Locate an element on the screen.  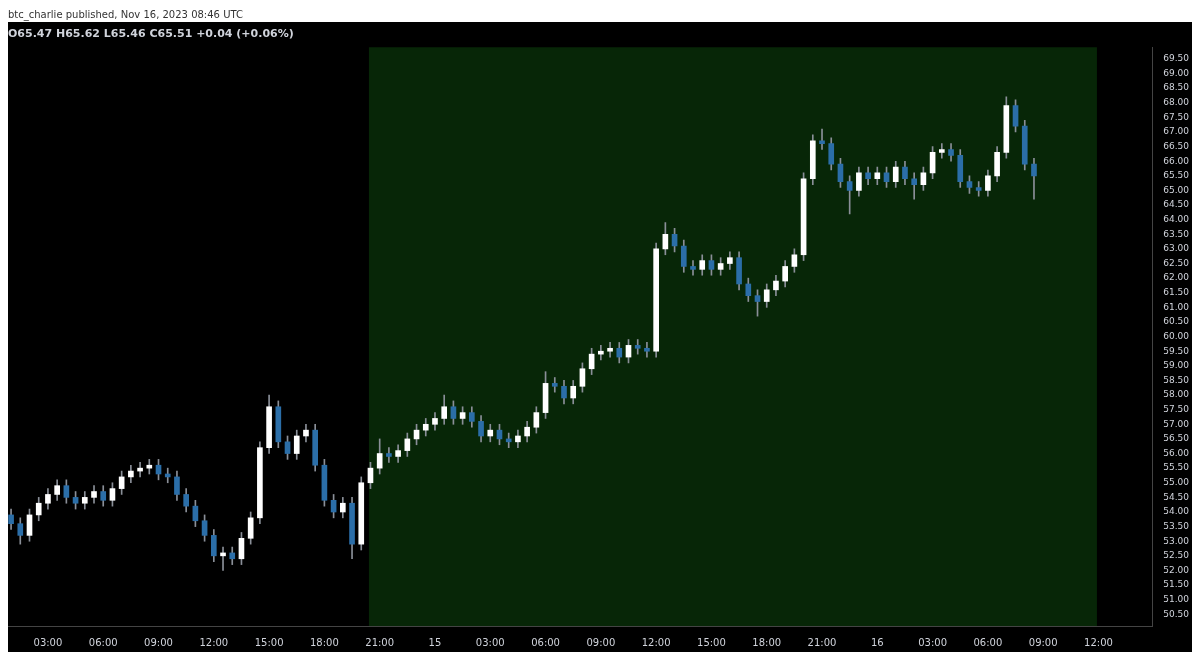
y-tick-label: 58.50 is located at coordinates (1176, 379).